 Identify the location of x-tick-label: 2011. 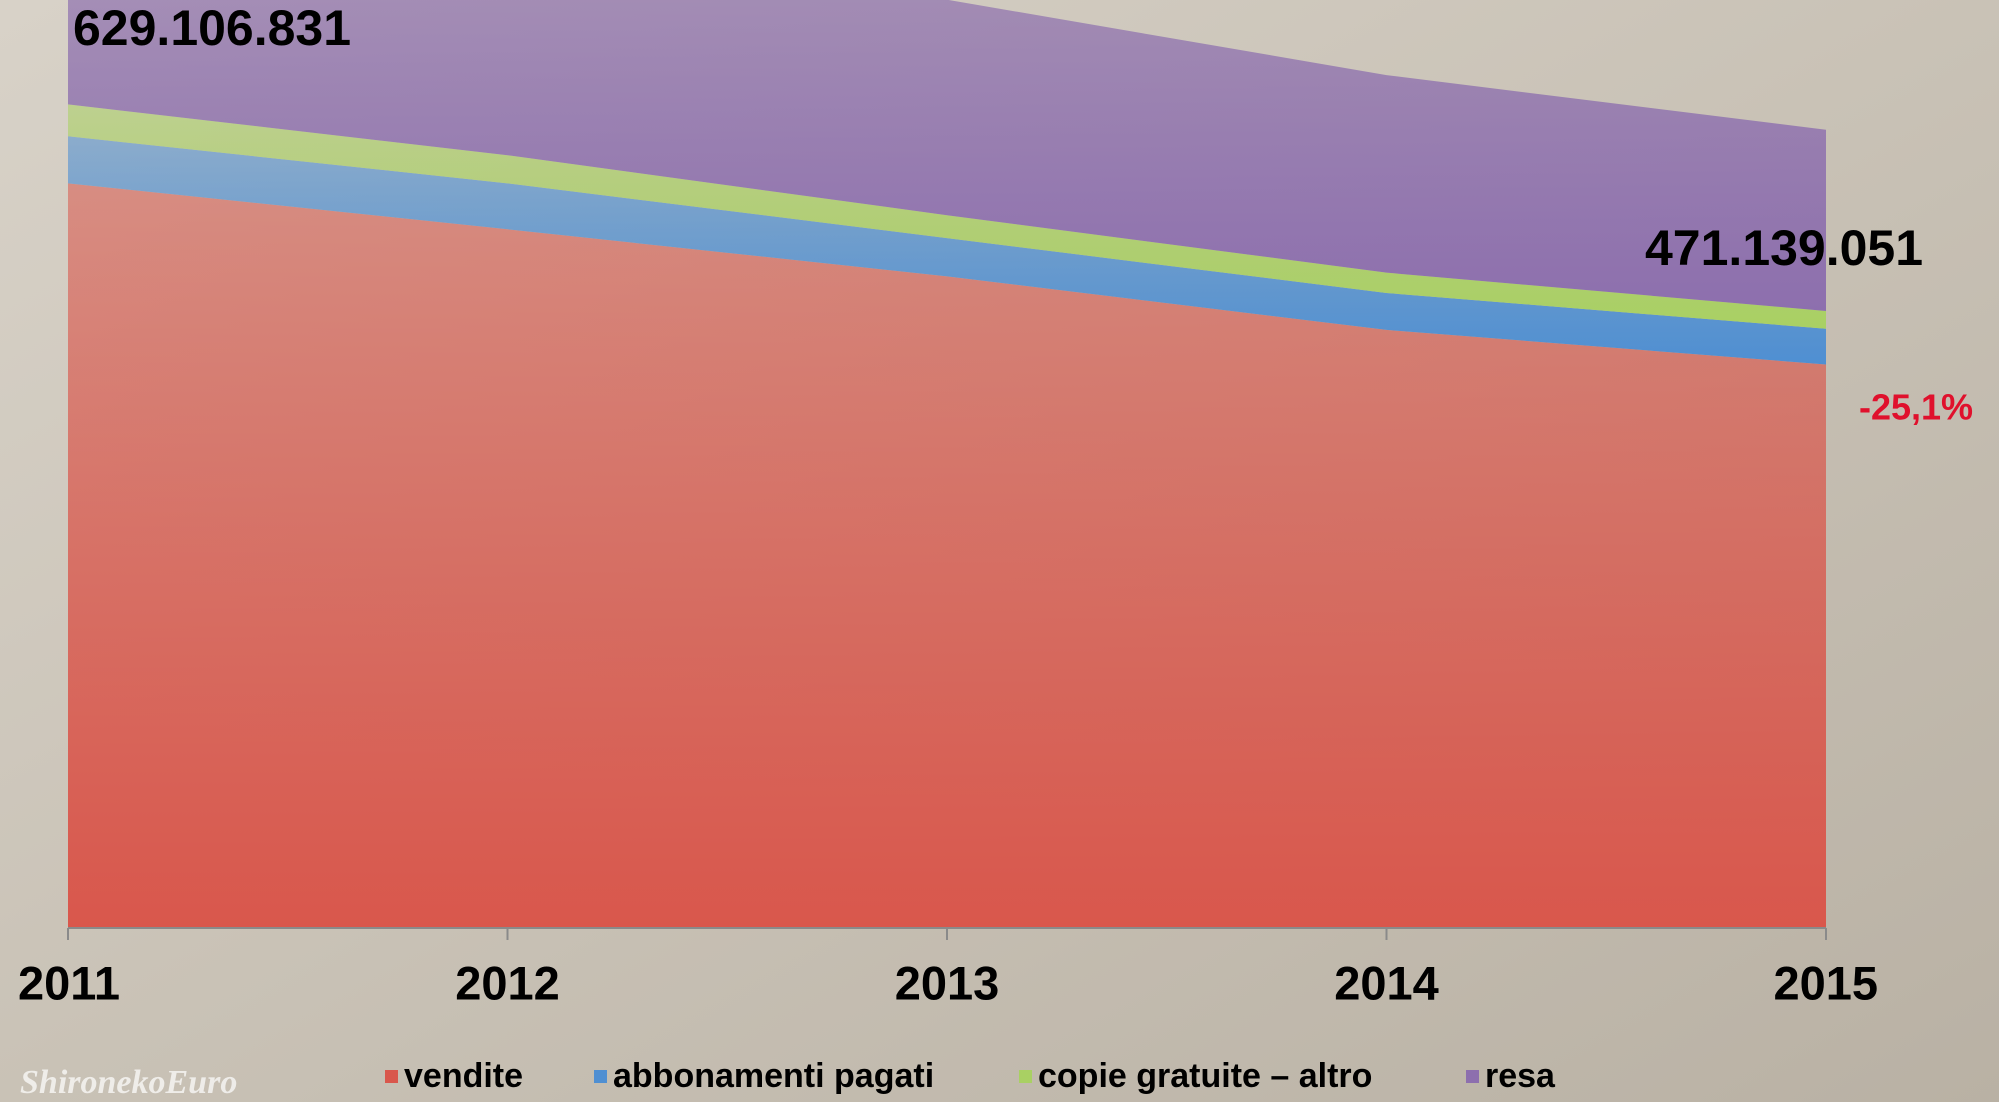
(69, 982).